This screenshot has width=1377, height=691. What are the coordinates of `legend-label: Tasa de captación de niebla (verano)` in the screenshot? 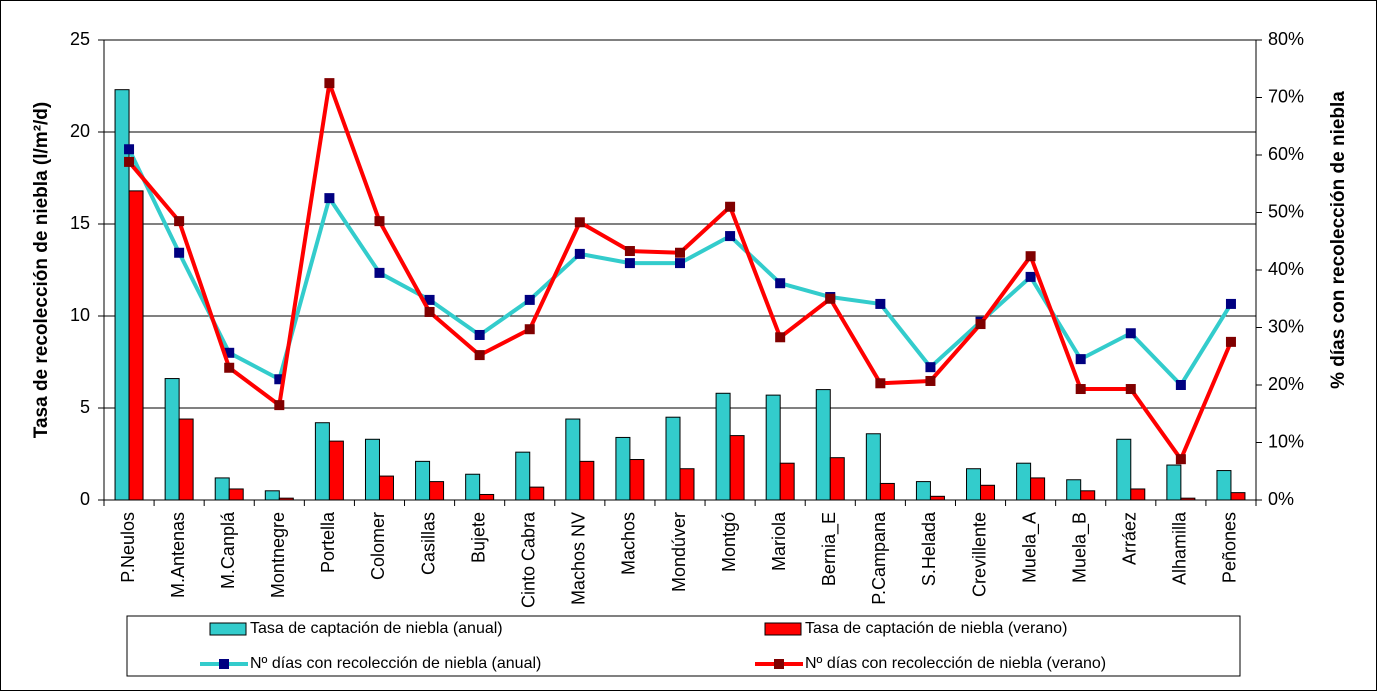 It's located at (936, 628).